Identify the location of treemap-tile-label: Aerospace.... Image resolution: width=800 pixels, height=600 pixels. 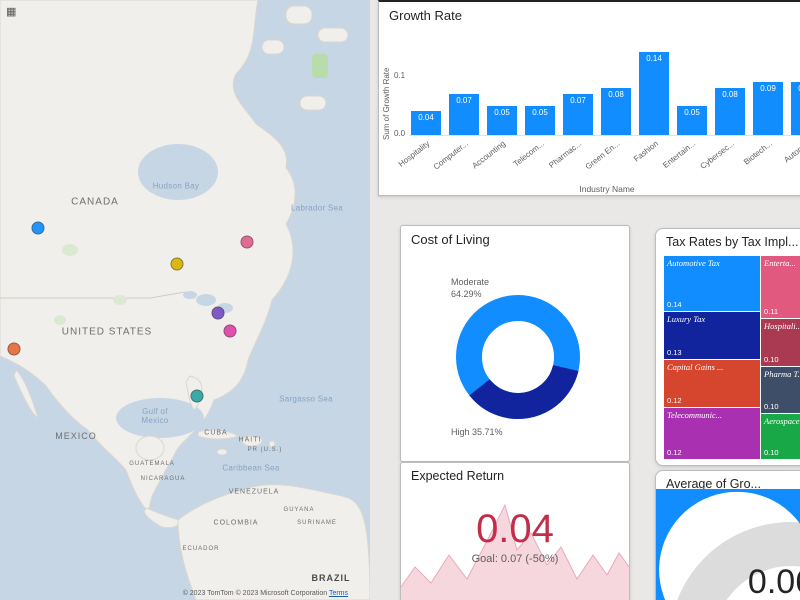
(782, 421).